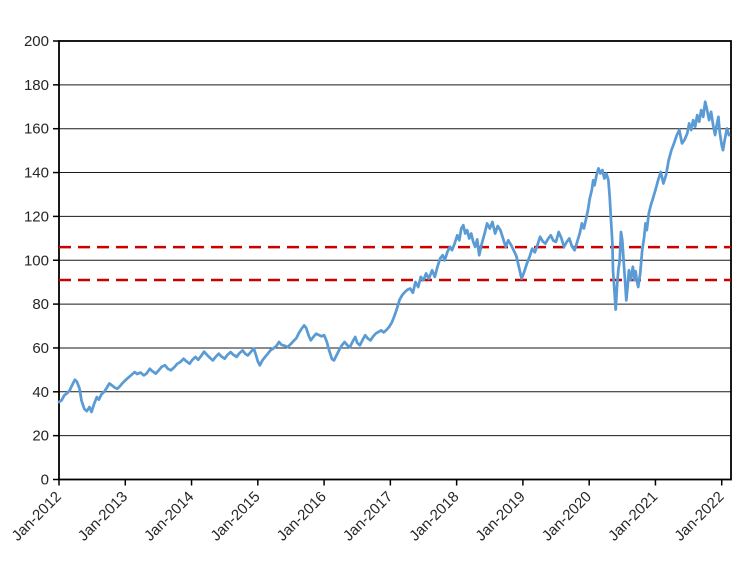 The width and height of the screenshot is (752, 576). Describe the element at coordinates (36, 216) in the screenshot. I see `y-tick-label: 120` at that location.